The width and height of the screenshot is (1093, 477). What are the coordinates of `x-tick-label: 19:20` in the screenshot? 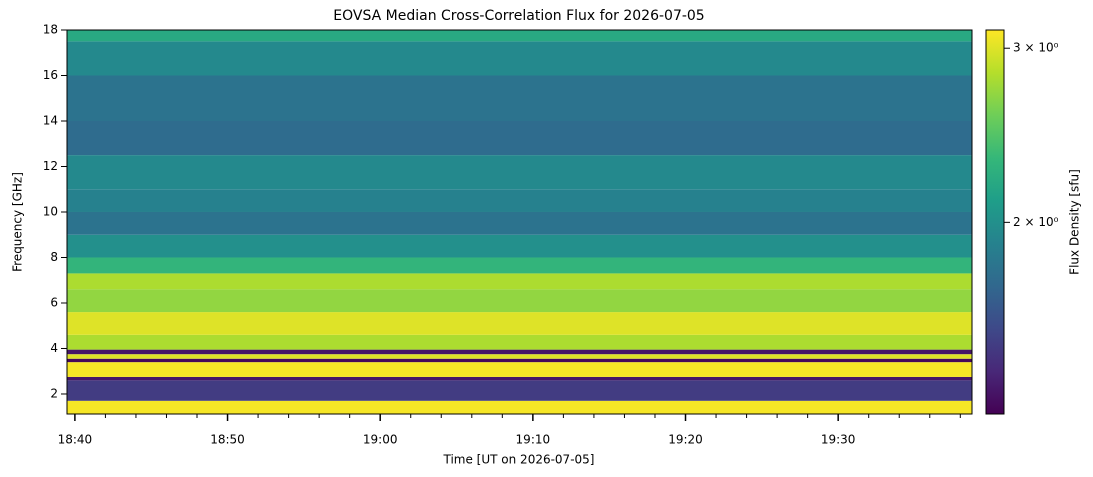 It's located at (685, 440).